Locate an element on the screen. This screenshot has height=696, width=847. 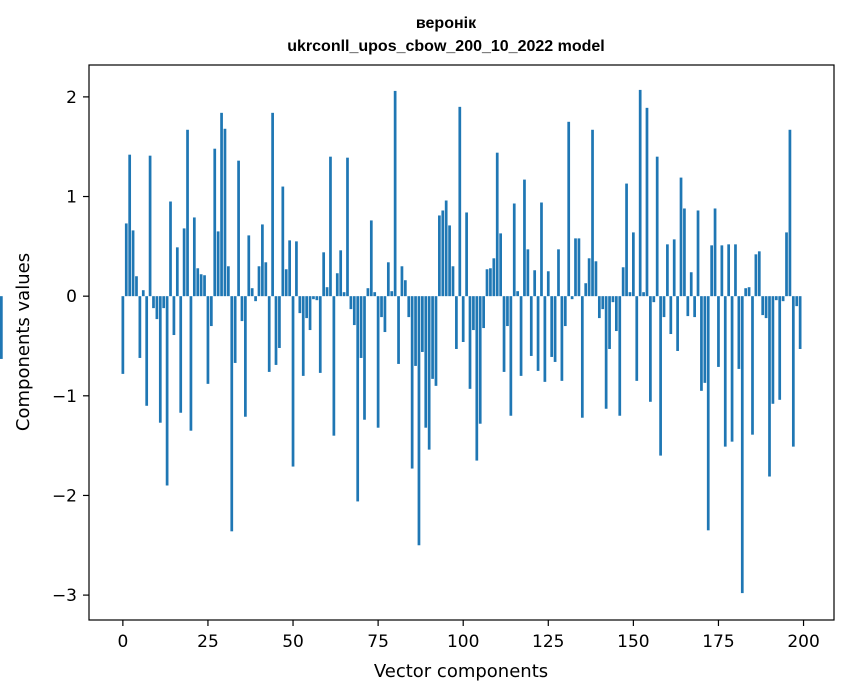
x-tick-label: 50 is located at coordinates (293, 642).